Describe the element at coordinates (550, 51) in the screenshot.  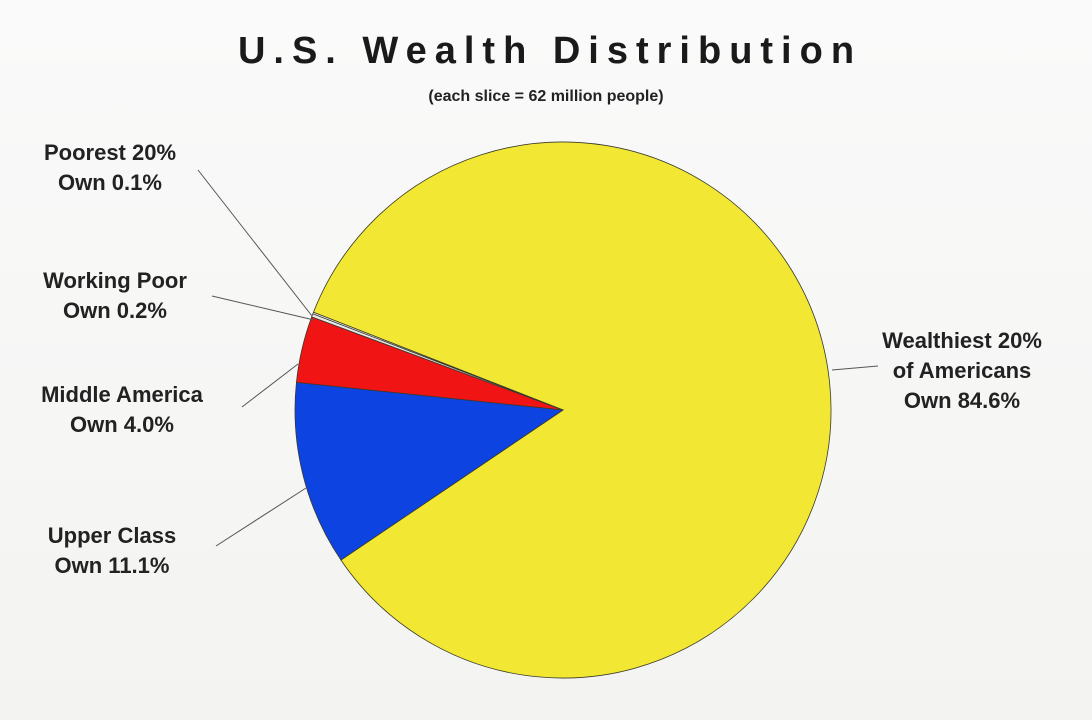
I see `chart-title: U.S. Wealth Distribution` at that location.